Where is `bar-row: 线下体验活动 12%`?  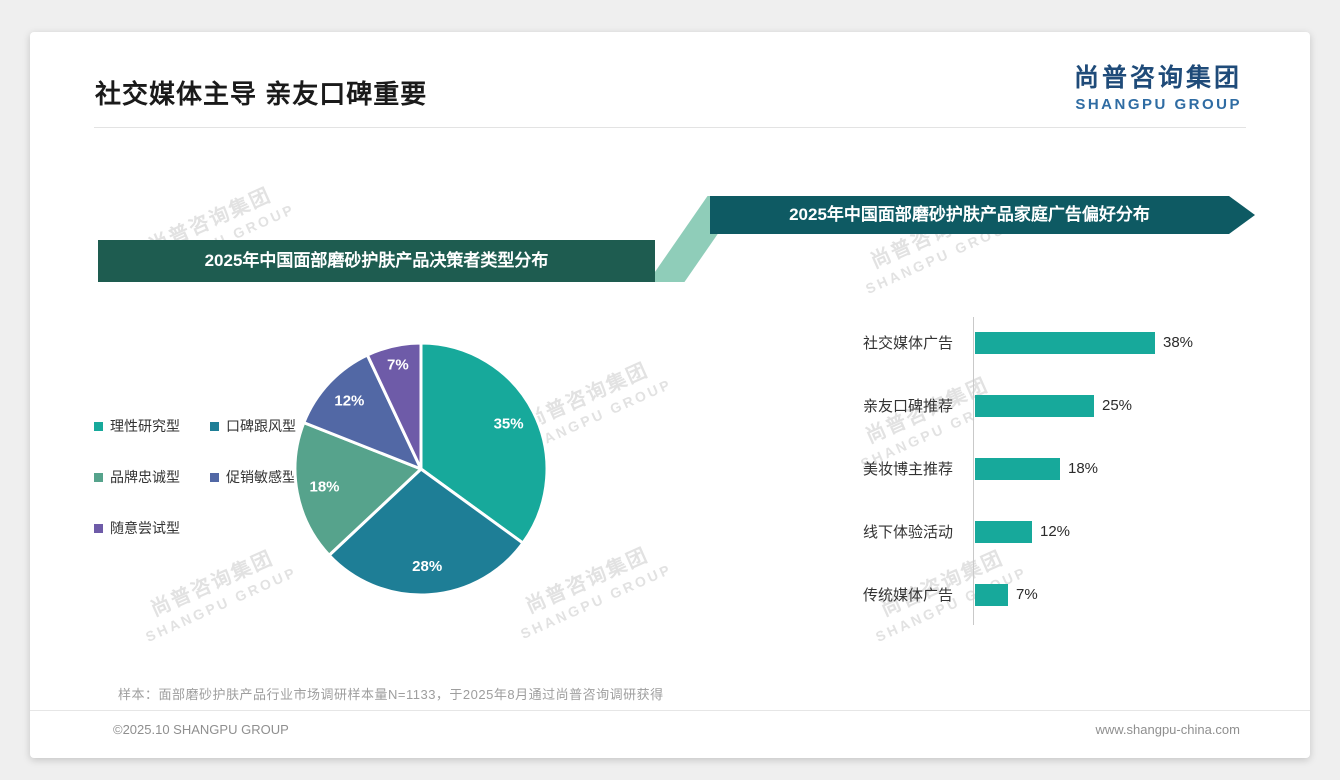 bar-row: 线下体验活动 12% is located at coordinates (985, 531).